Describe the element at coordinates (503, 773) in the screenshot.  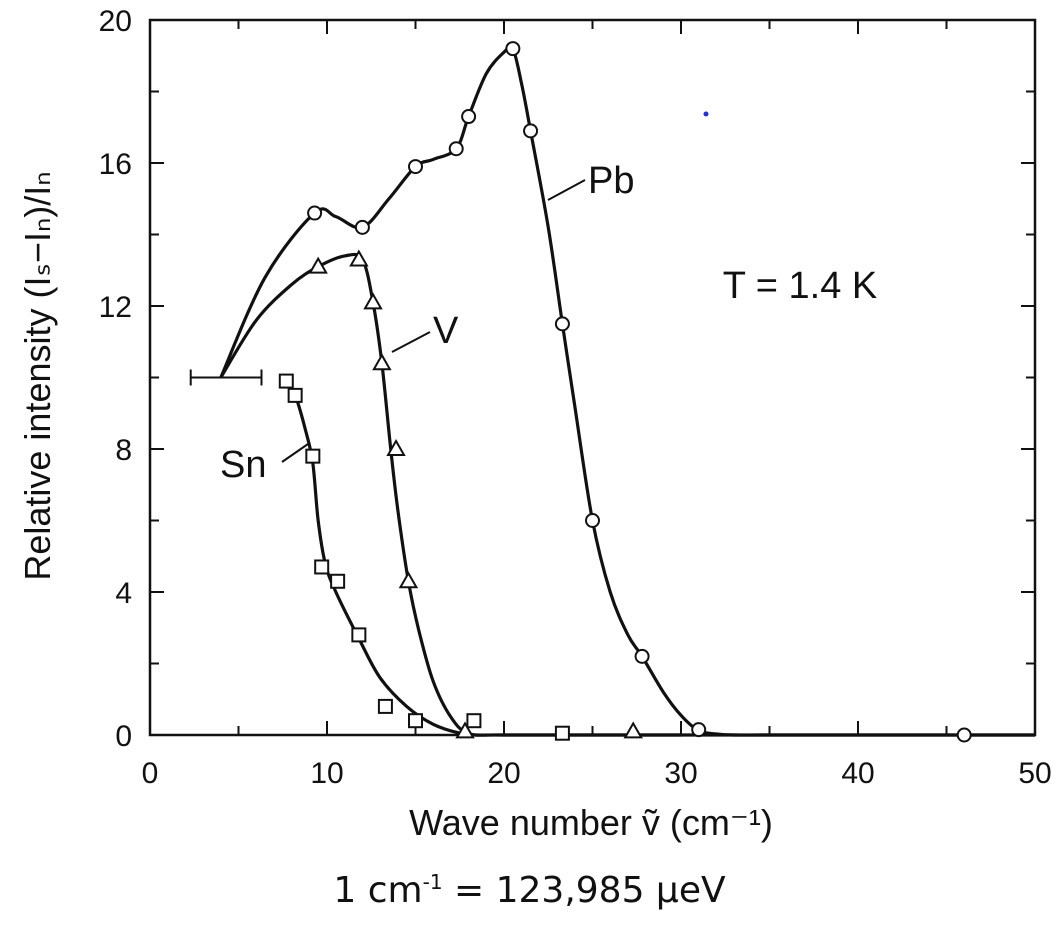
I see `x-tick-label: 20` at that location.